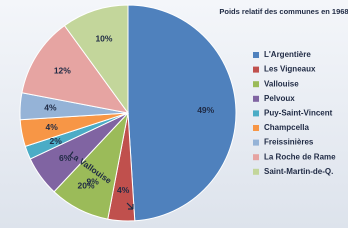  What do you see at coordinates (283, 11) in the screenshot?
I see `chart-title: Poids relatif des communes en 1968` at bounding box center [283, 11].